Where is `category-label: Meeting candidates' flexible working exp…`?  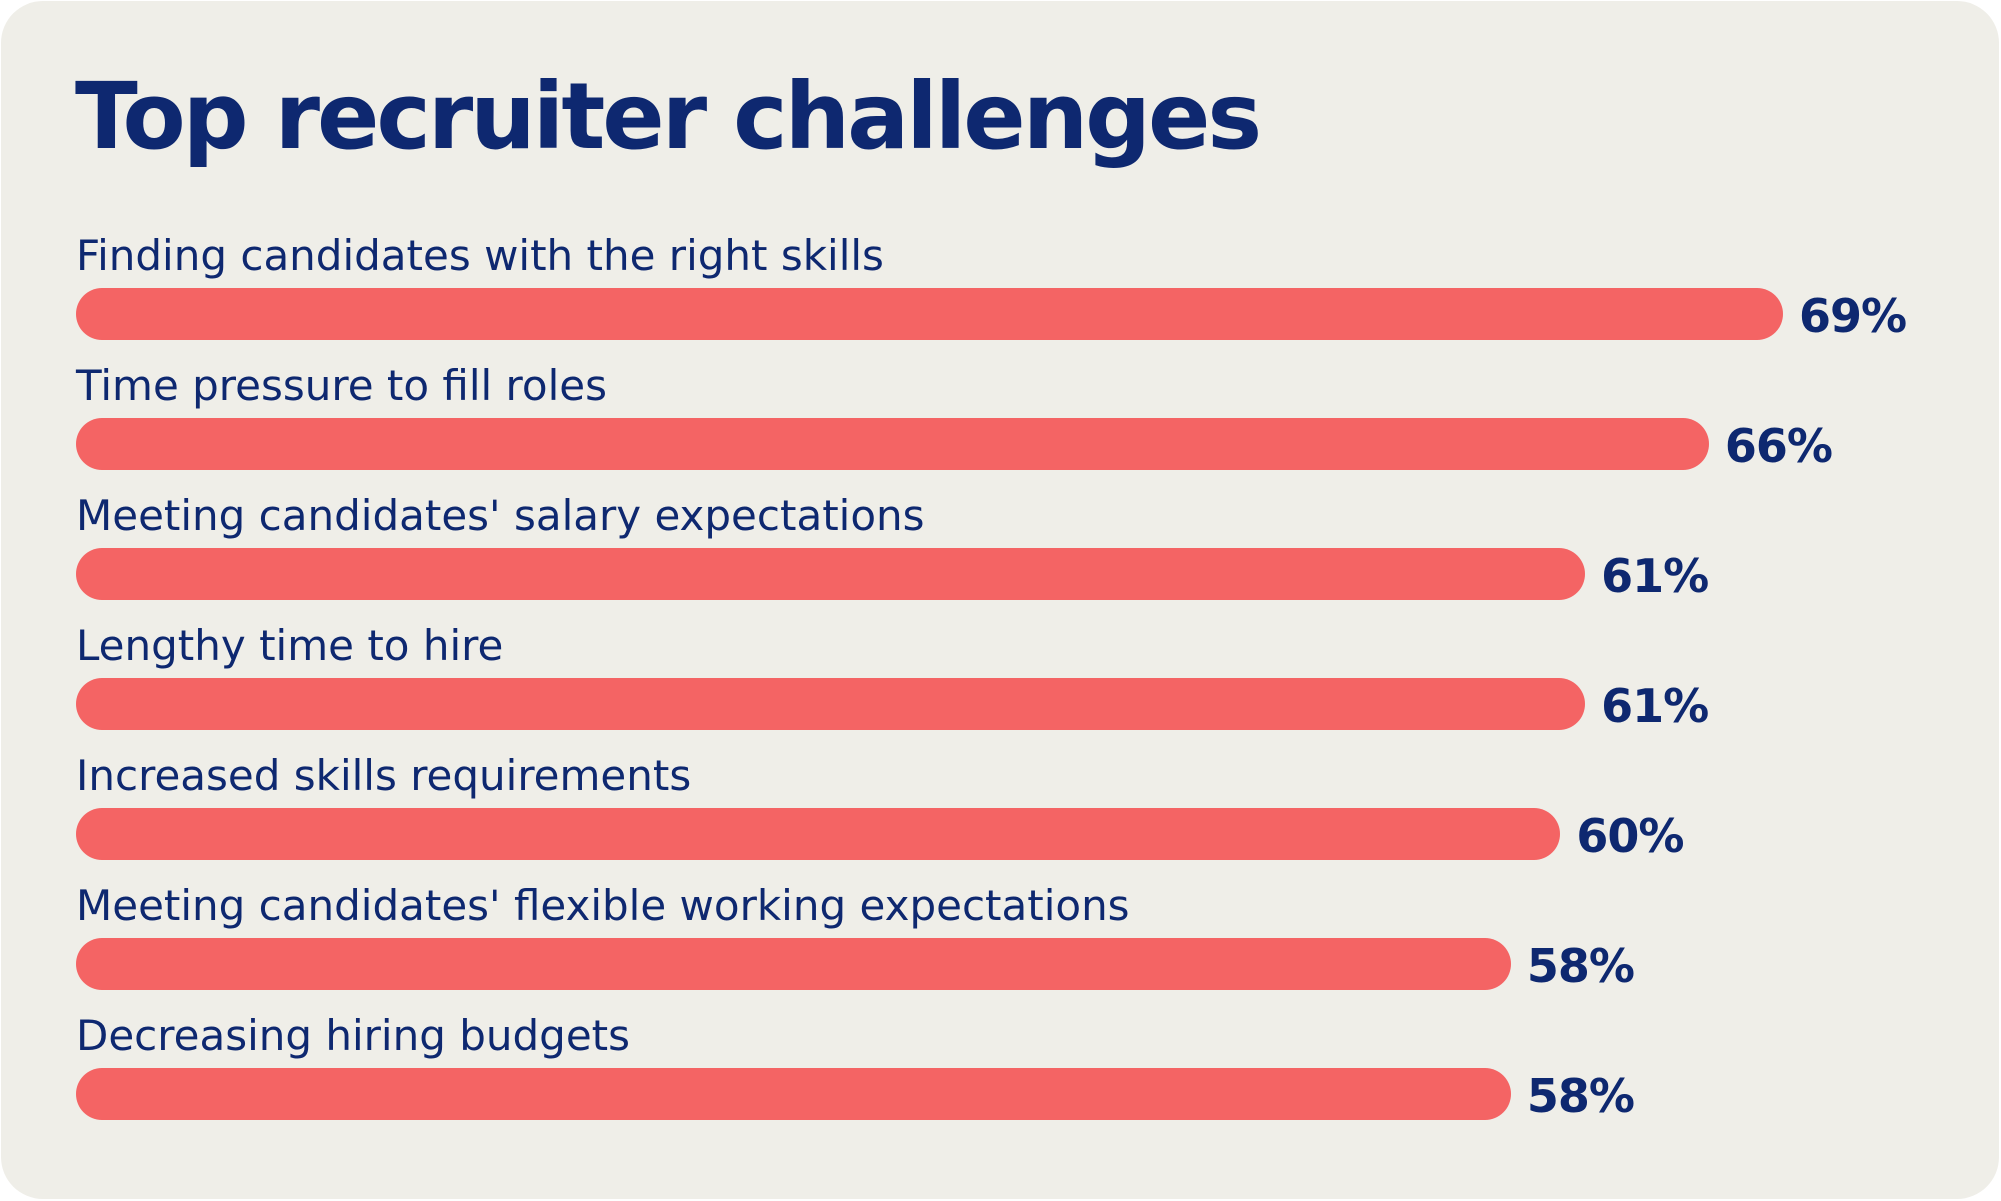 category-label: Meeting candidates' flexible working exp… is located at coordinates (603, 905).